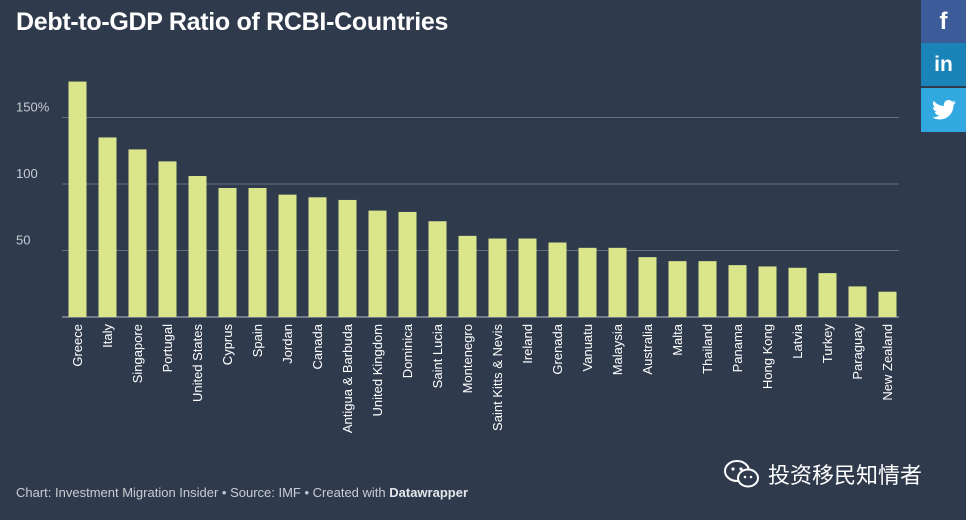 The width and height of the screenshot is (966, 520). What do you see at coordinates (827, 344) in the screenshot?
I see `x-category-label: Turkey` at bounding box center [827, 344].